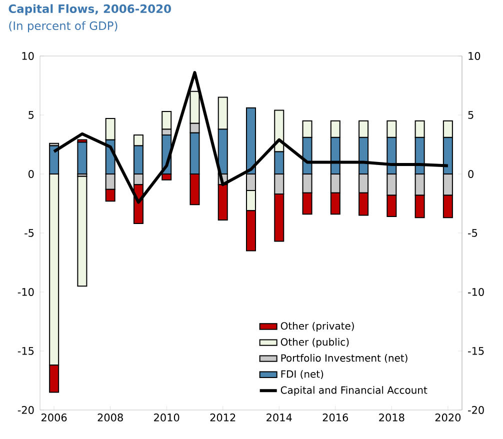  Describe the element at coordinates (473, 233) in the screenshot. I see `y-tick-label: -5` at that location.